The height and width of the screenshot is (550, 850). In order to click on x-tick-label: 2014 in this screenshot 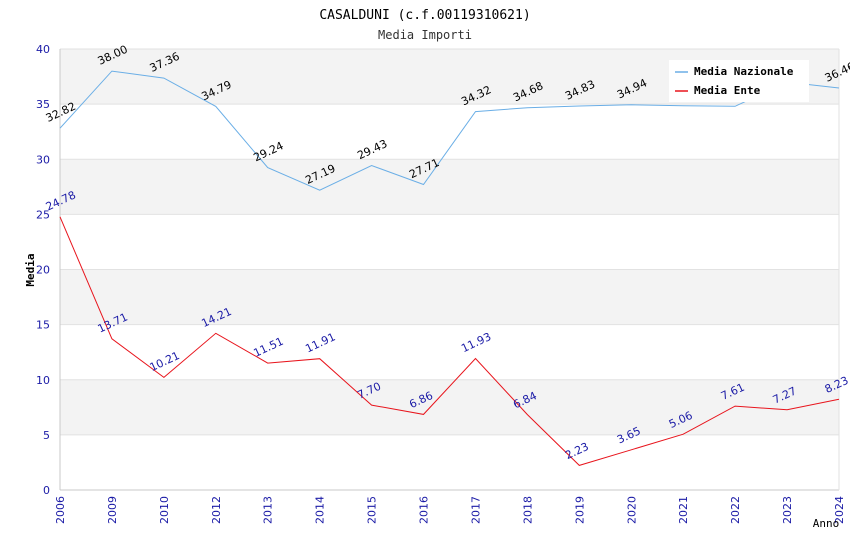, I will do `click(320, 510)`.